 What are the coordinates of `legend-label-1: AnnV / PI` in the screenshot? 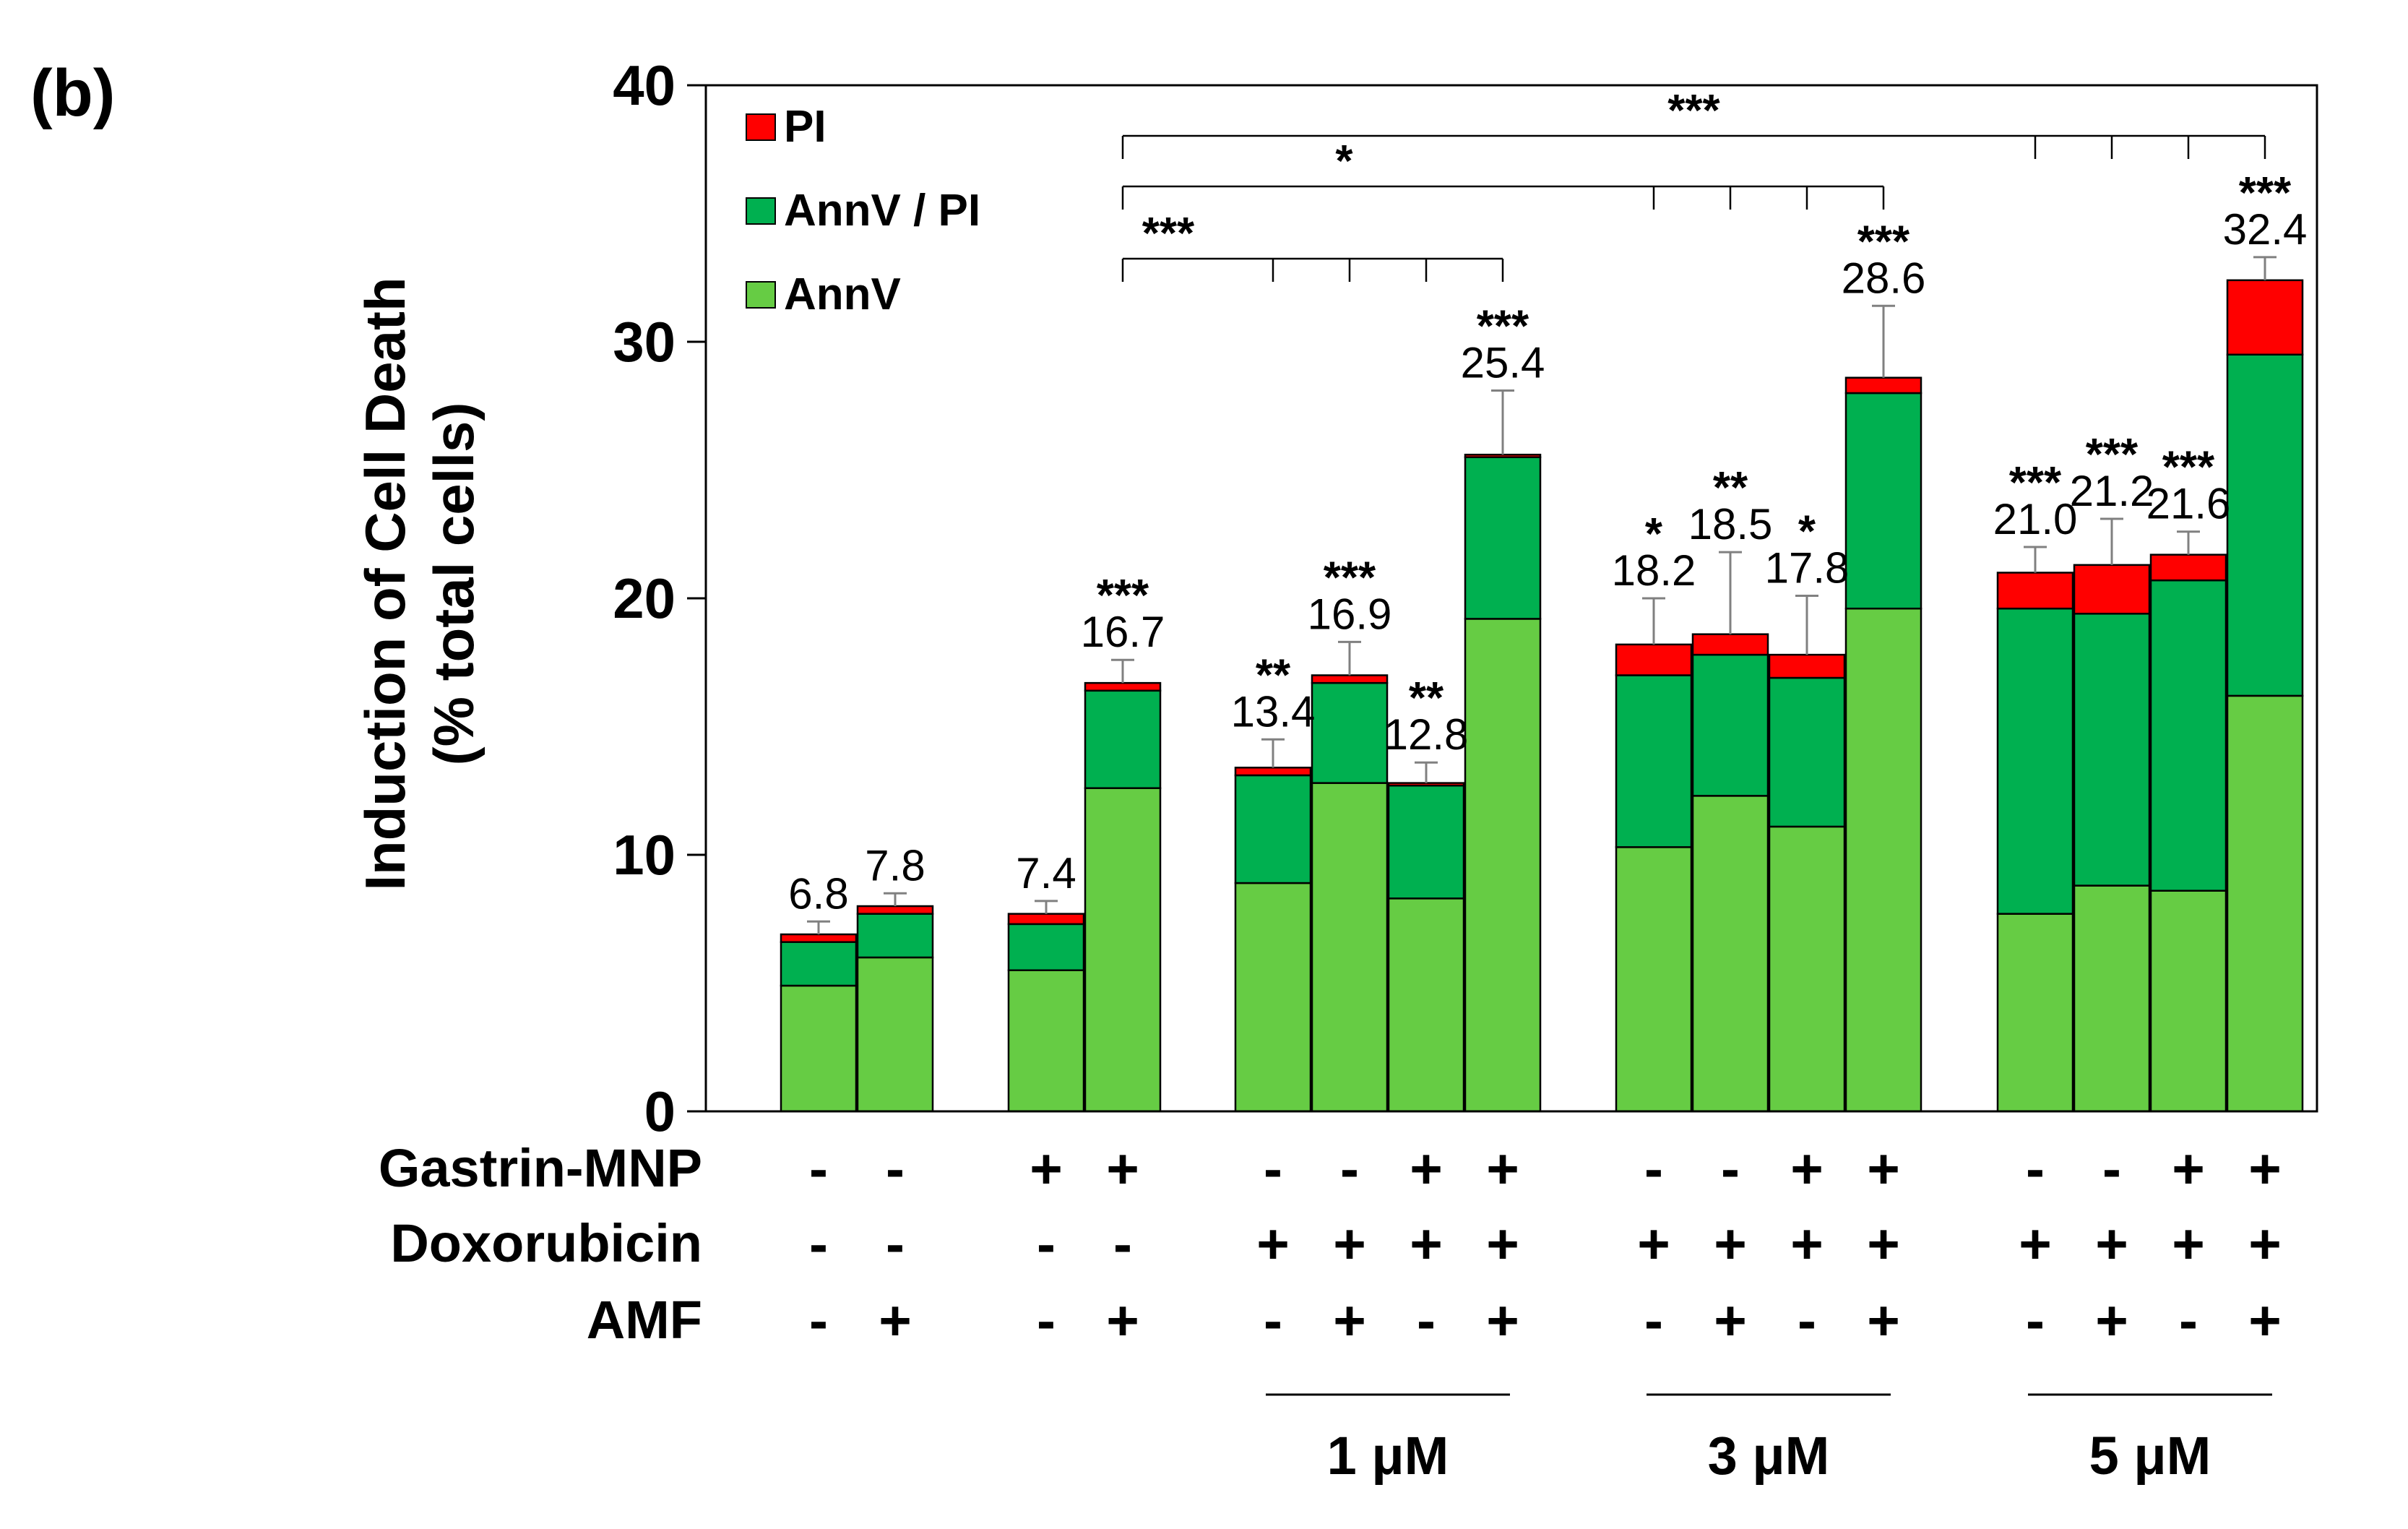 It's located at (882, 211).